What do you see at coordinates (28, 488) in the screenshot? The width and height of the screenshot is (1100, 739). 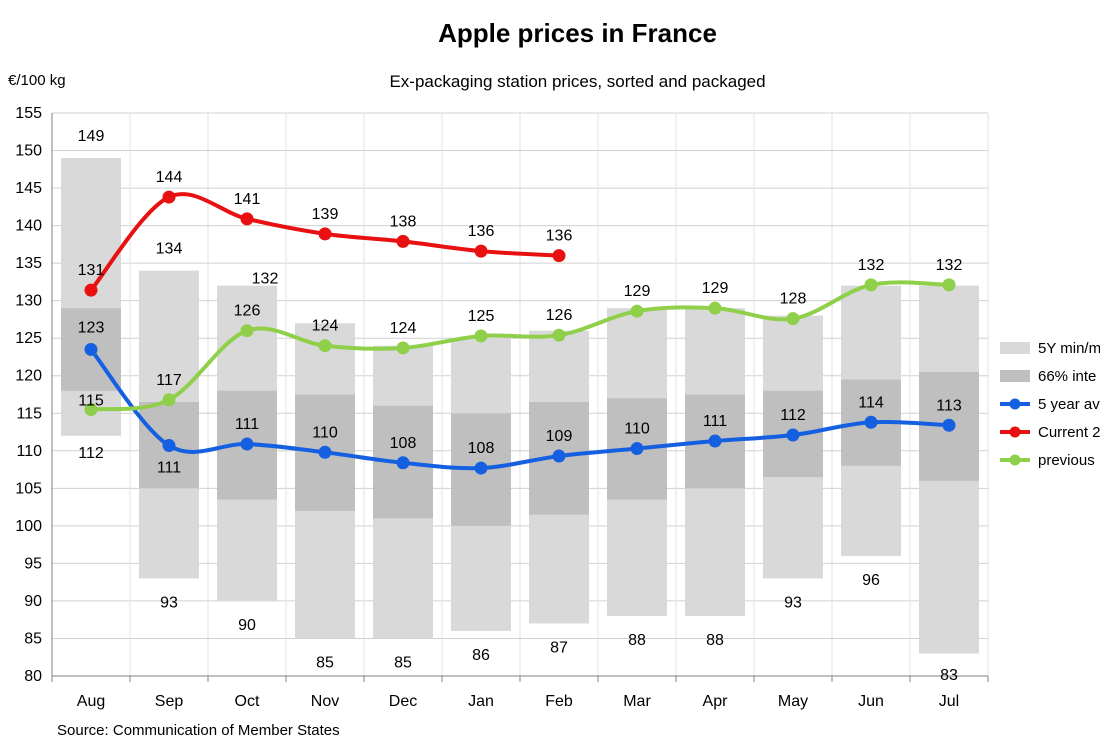 I see `y-tick-label: 105` at bounding box center [28, 488].